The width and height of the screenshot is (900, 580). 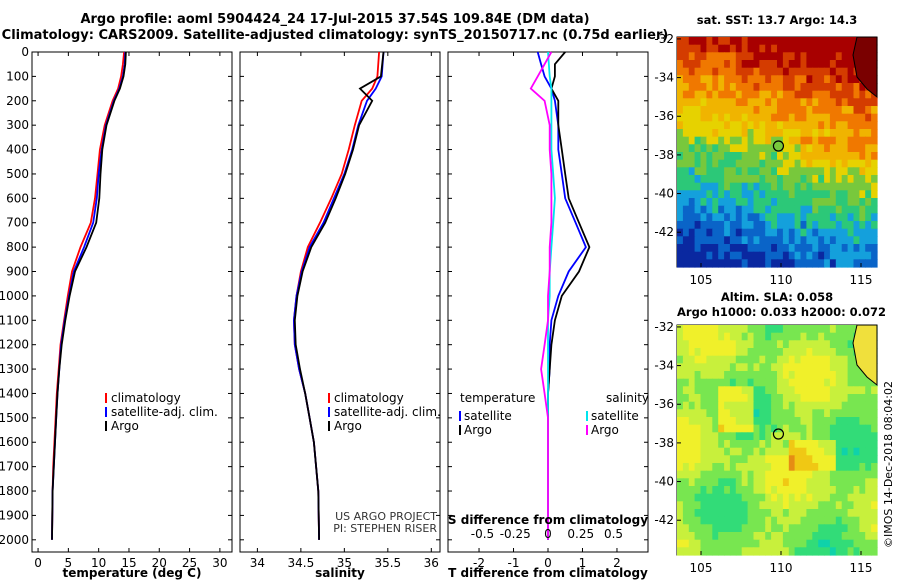 I want to click on depth-tick-label: 1100, so click(x=14, y=320).